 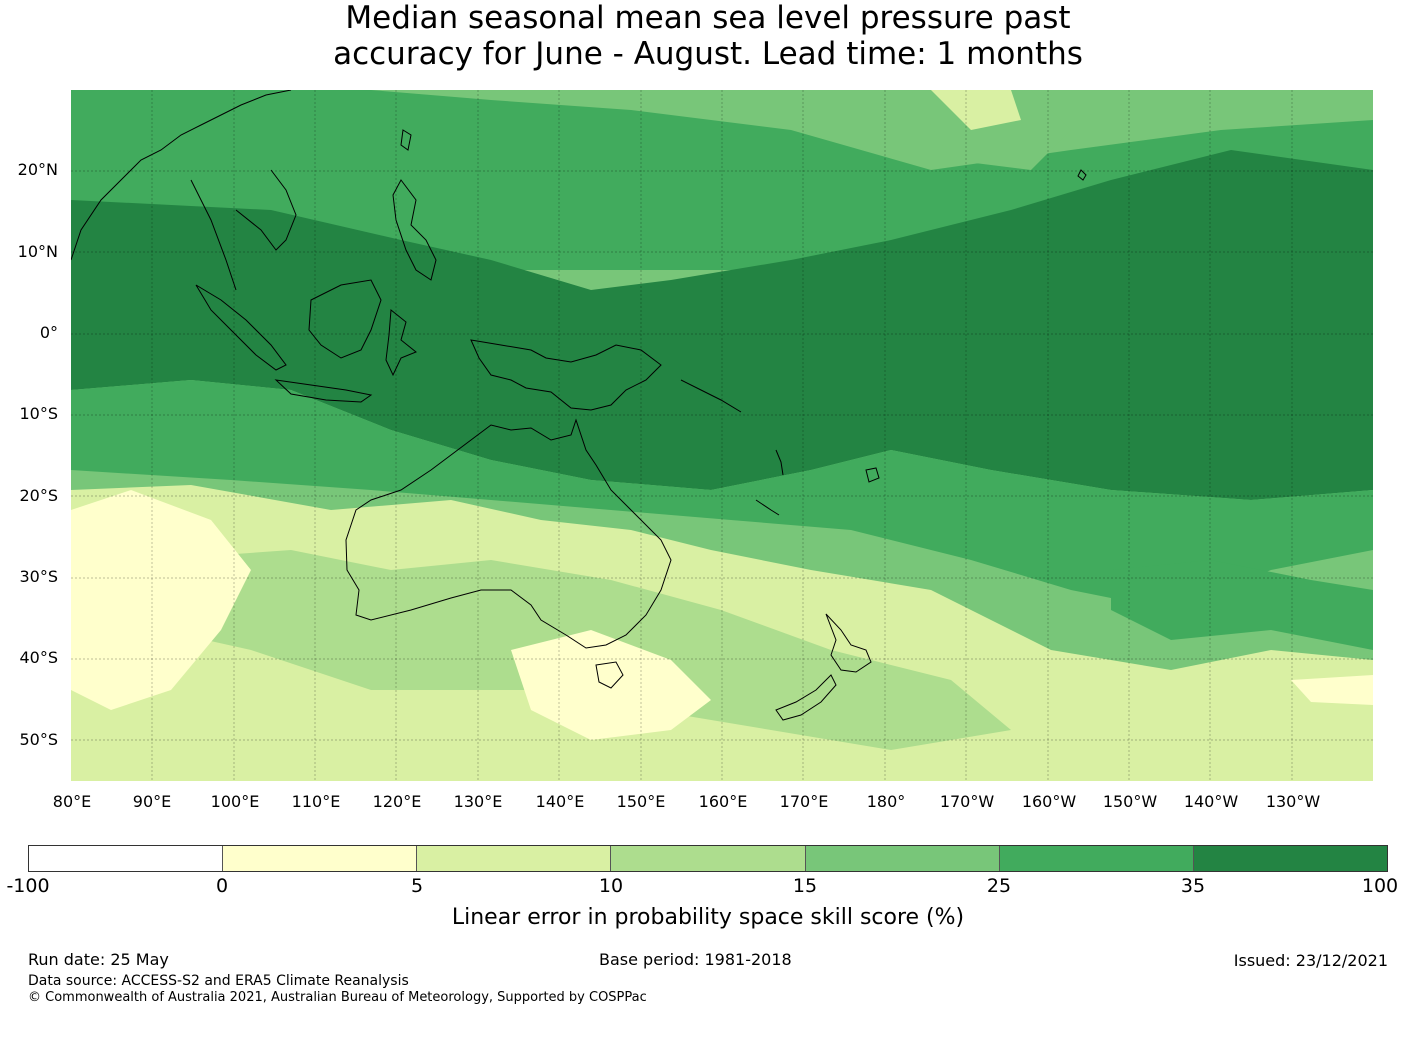 I want to click on colorbar-tick: -100, so click(x=28, y=886).